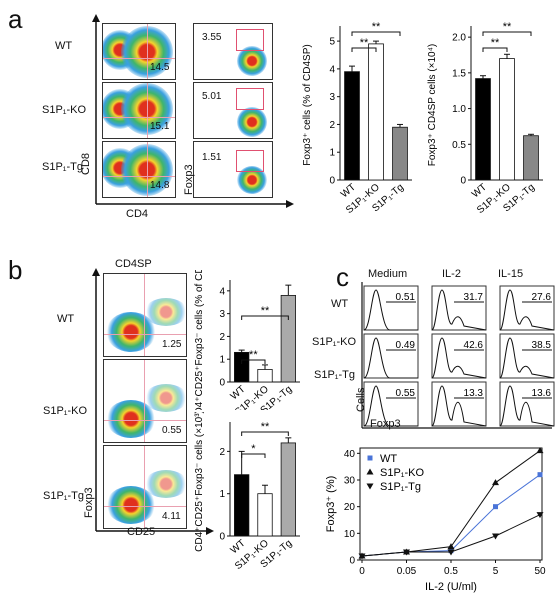 The image size is (559, 600). I want to click on flow-plot-foxp3-tg: 1.51, so click(233, 169).